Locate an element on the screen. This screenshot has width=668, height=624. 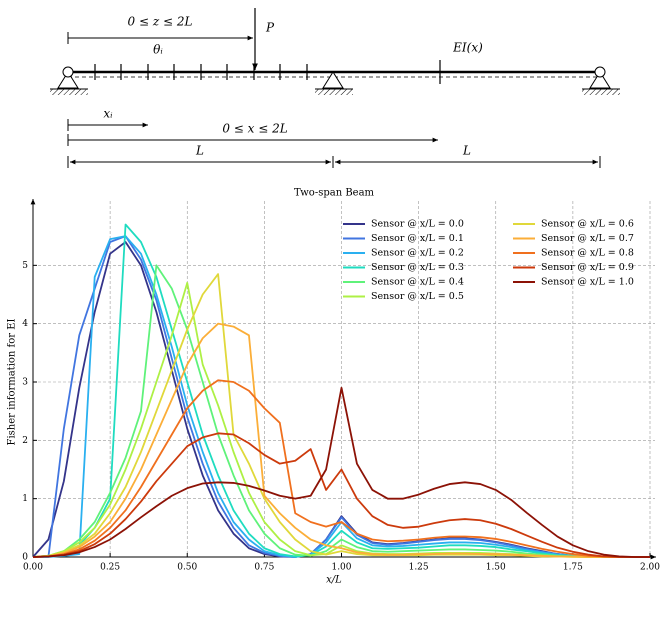
legend-label: Sensor @ x/L = 0.8 is located at coordinates (587, 253).